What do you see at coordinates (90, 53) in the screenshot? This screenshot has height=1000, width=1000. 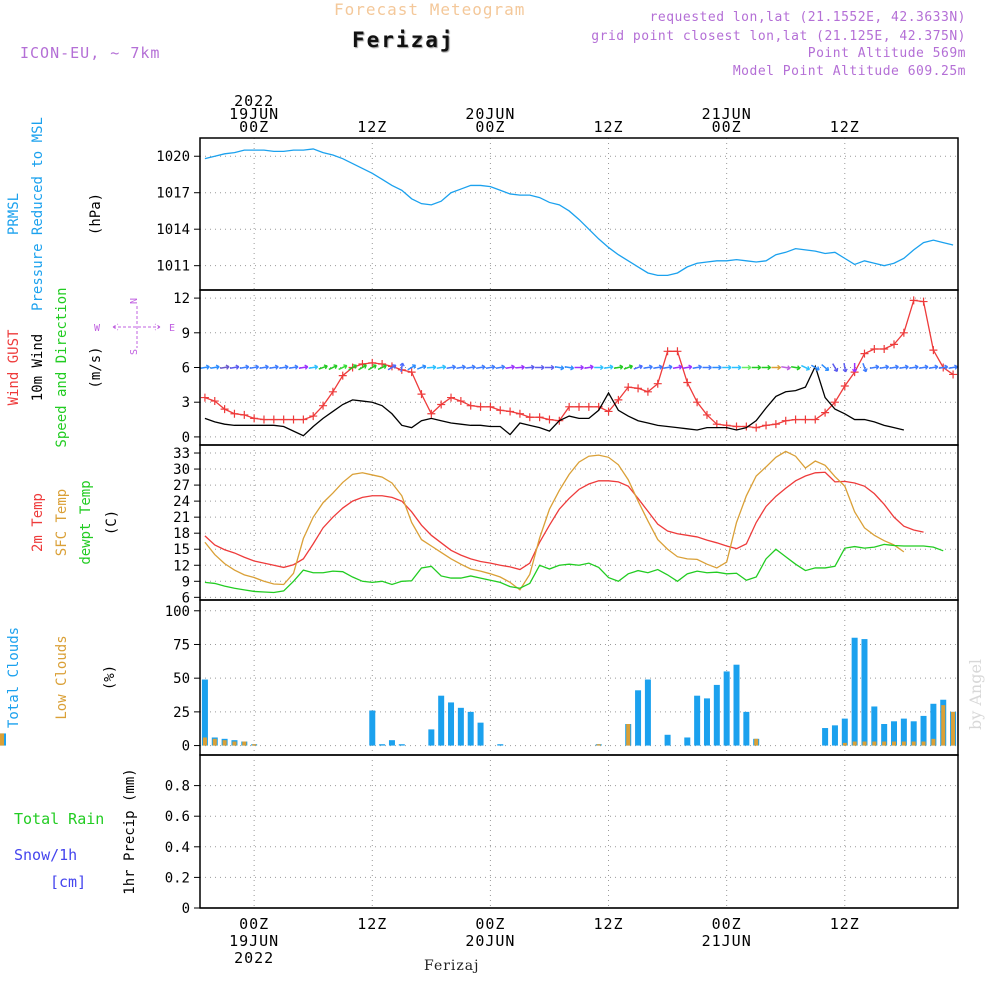 I see `model-name: ICON-EU, ~ 7km` at bounding box center [90, 53].